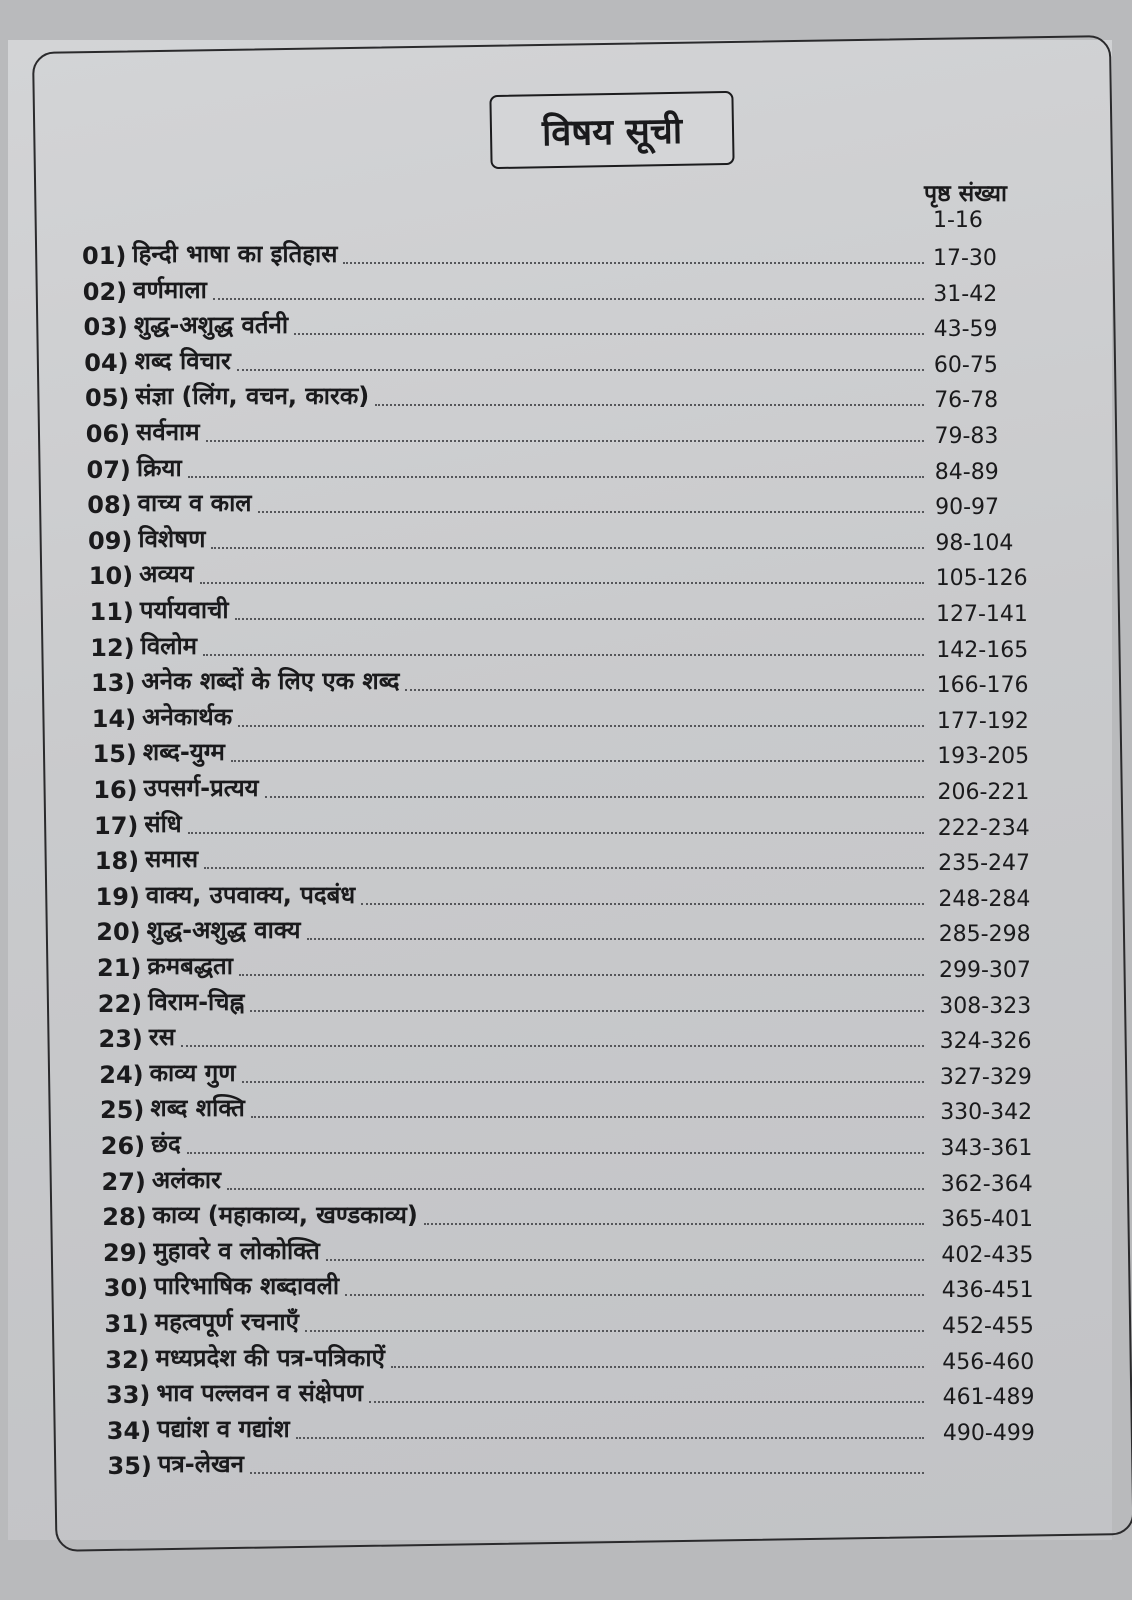  Describe the element at coordinates (211, 325) in the screenshot. I see `entry-title: शुद्ध-अशुद्ध वर्तनी` at that location.